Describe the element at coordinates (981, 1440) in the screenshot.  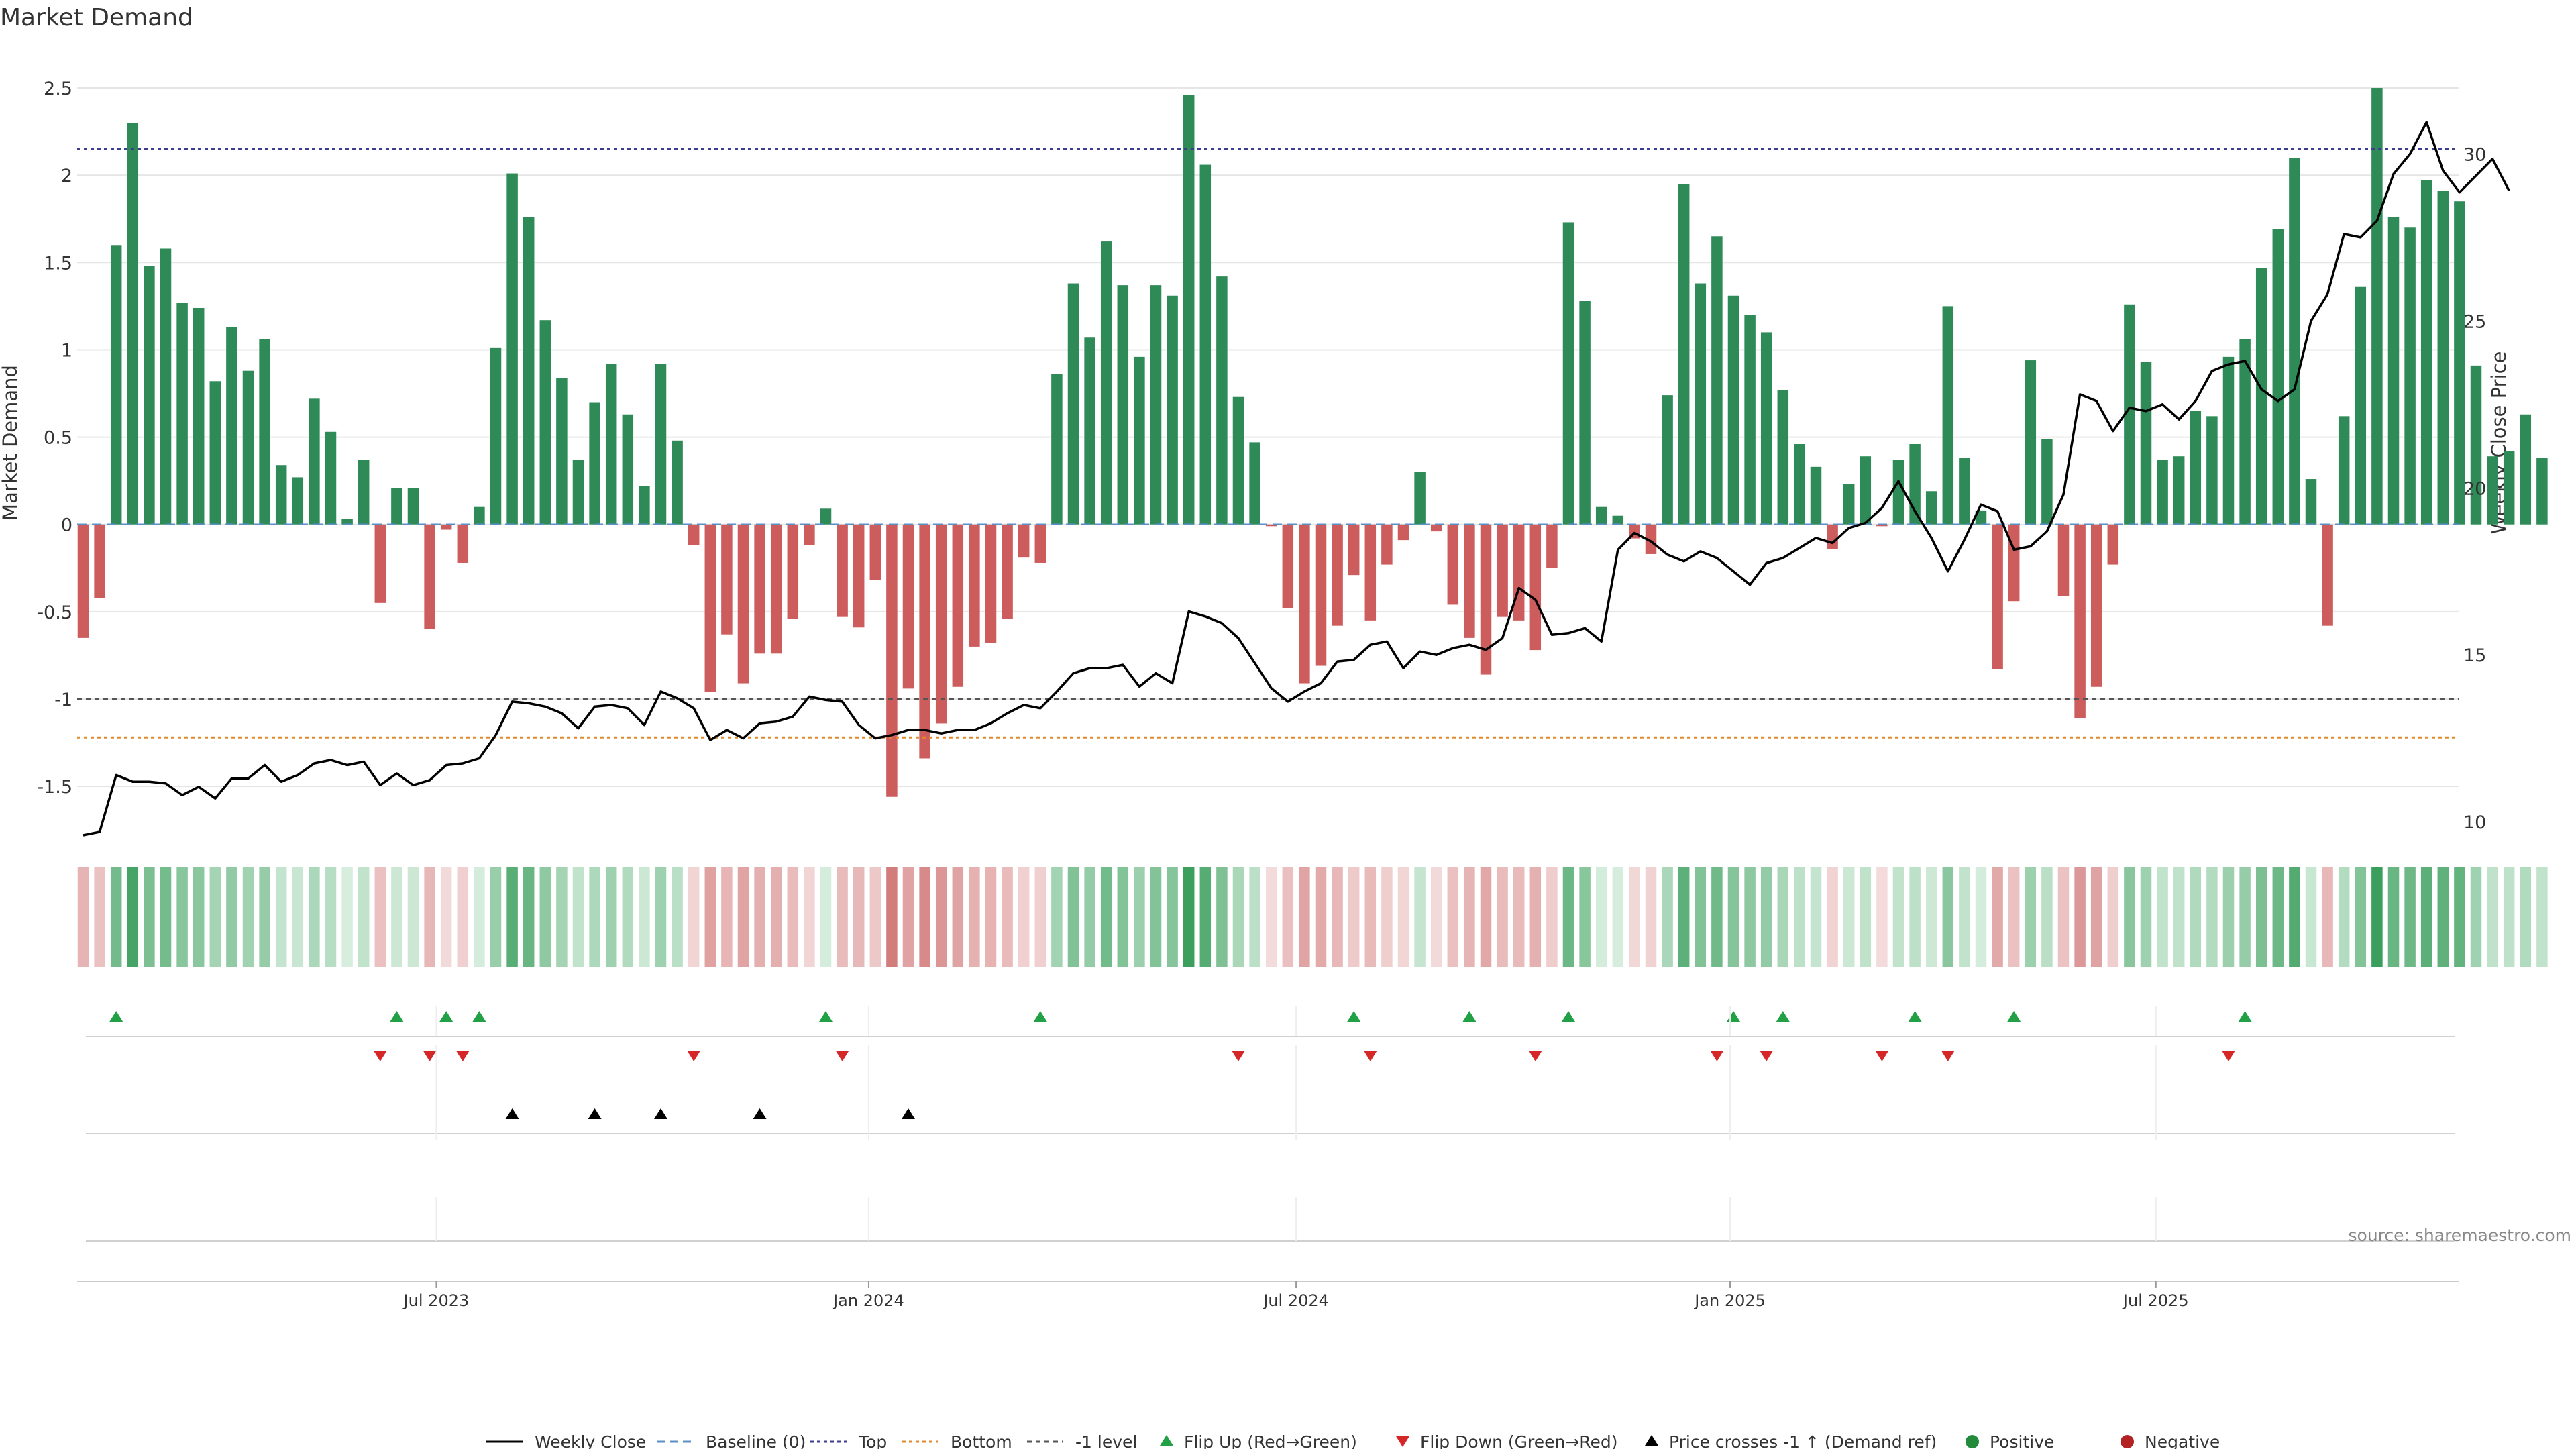
I see `legend-label: Bottom` at that location.